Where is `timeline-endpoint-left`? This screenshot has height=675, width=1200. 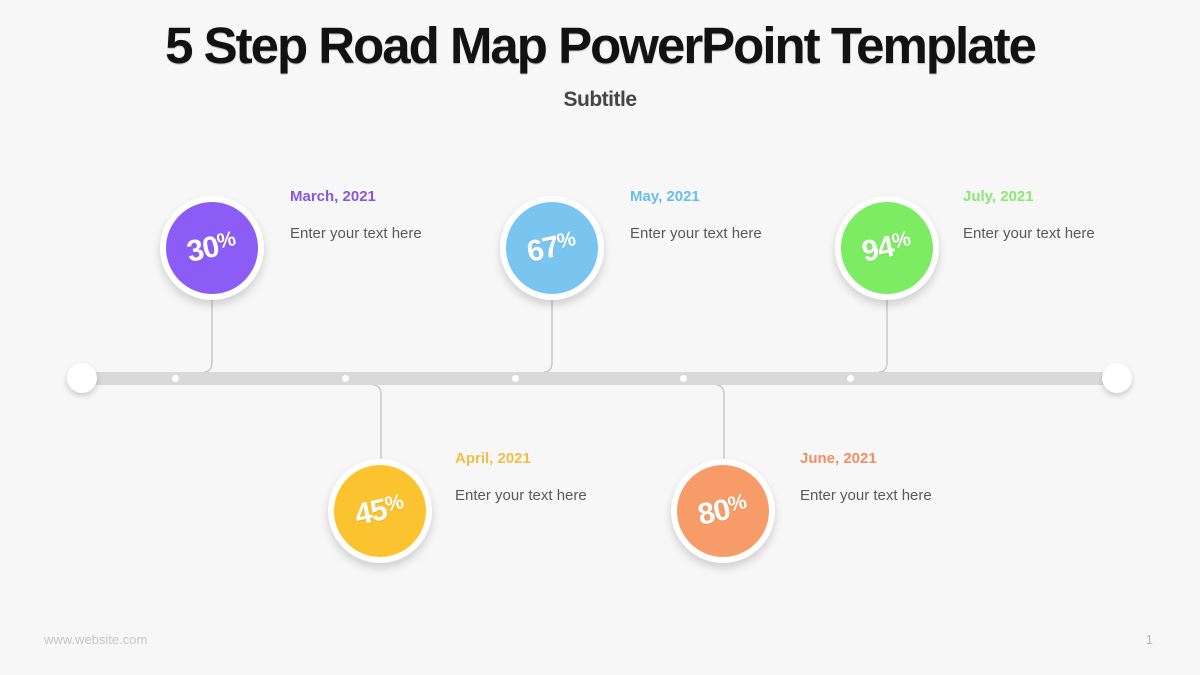 timeline-endpoint-left is located at coordinates (82, 378).